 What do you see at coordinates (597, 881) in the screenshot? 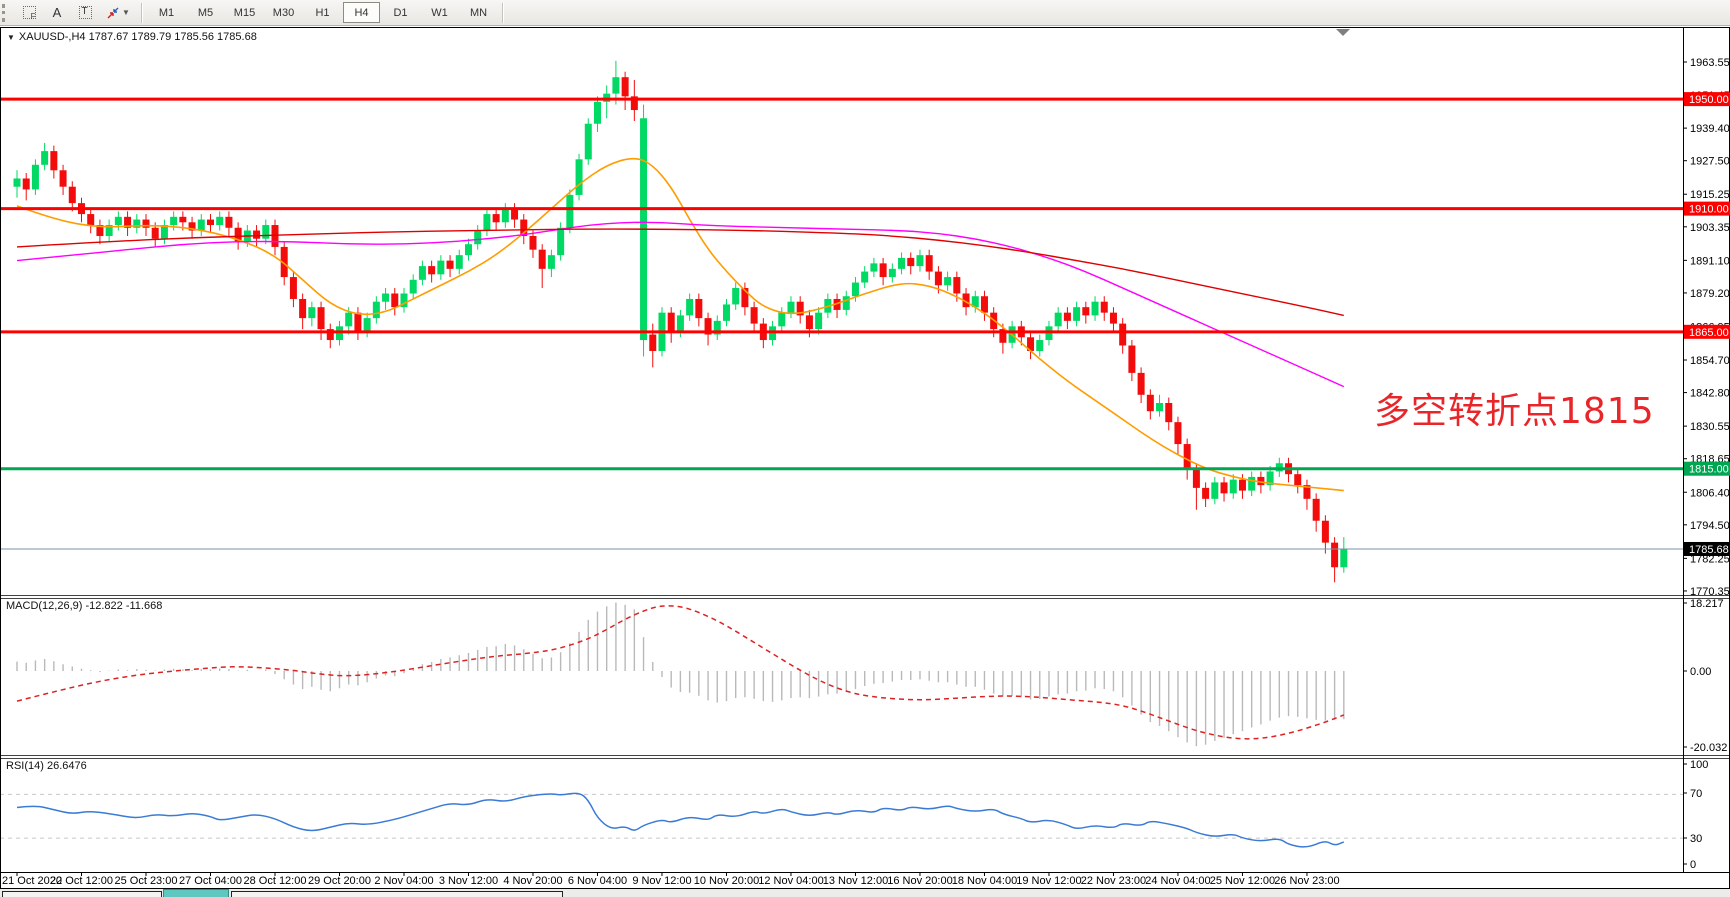
I see `date-label: 6 Nov 04:00` at bounding box center [597, 881].